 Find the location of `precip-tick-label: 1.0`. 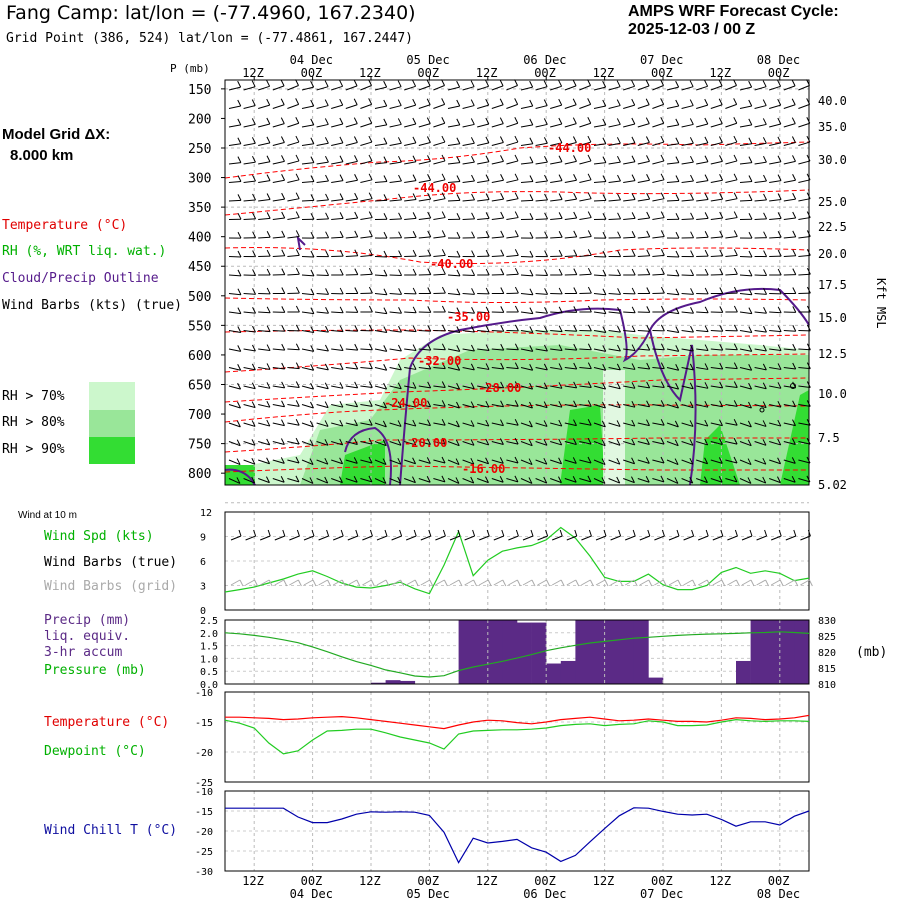

precip-tick-label: 1.0 is located at coordinates (209, 659).